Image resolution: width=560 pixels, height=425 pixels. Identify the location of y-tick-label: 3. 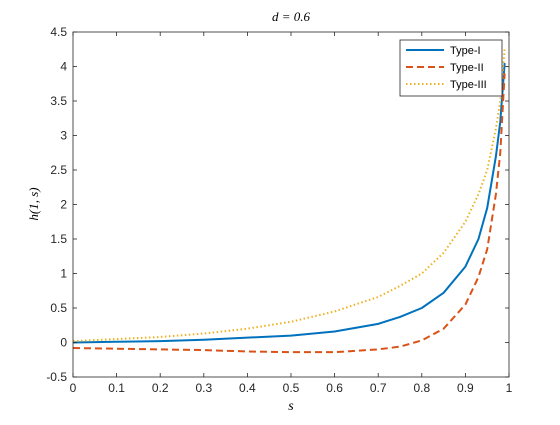
(63, 136).